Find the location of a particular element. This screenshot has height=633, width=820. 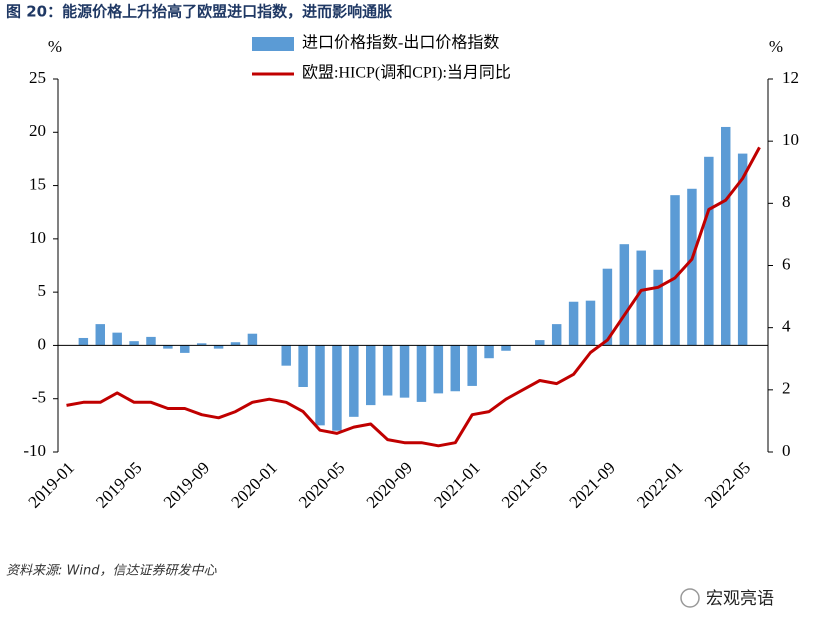

x-tick-label: 2022-01 is located at coordinates (660, 485).